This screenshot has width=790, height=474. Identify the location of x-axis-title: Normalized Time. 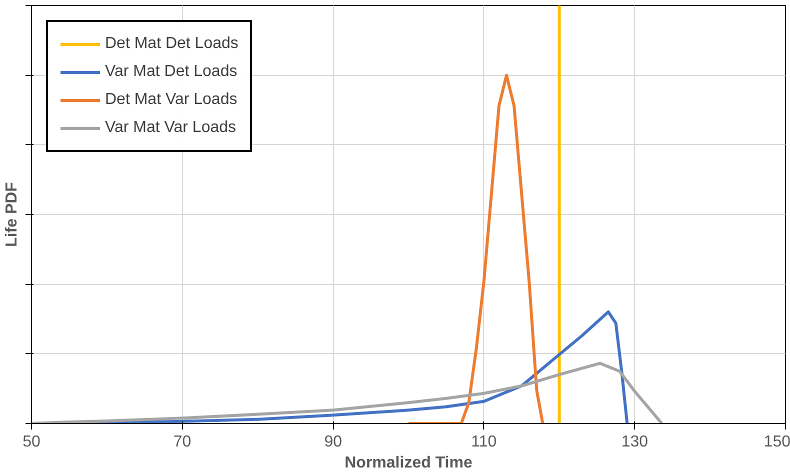
(408, 463).